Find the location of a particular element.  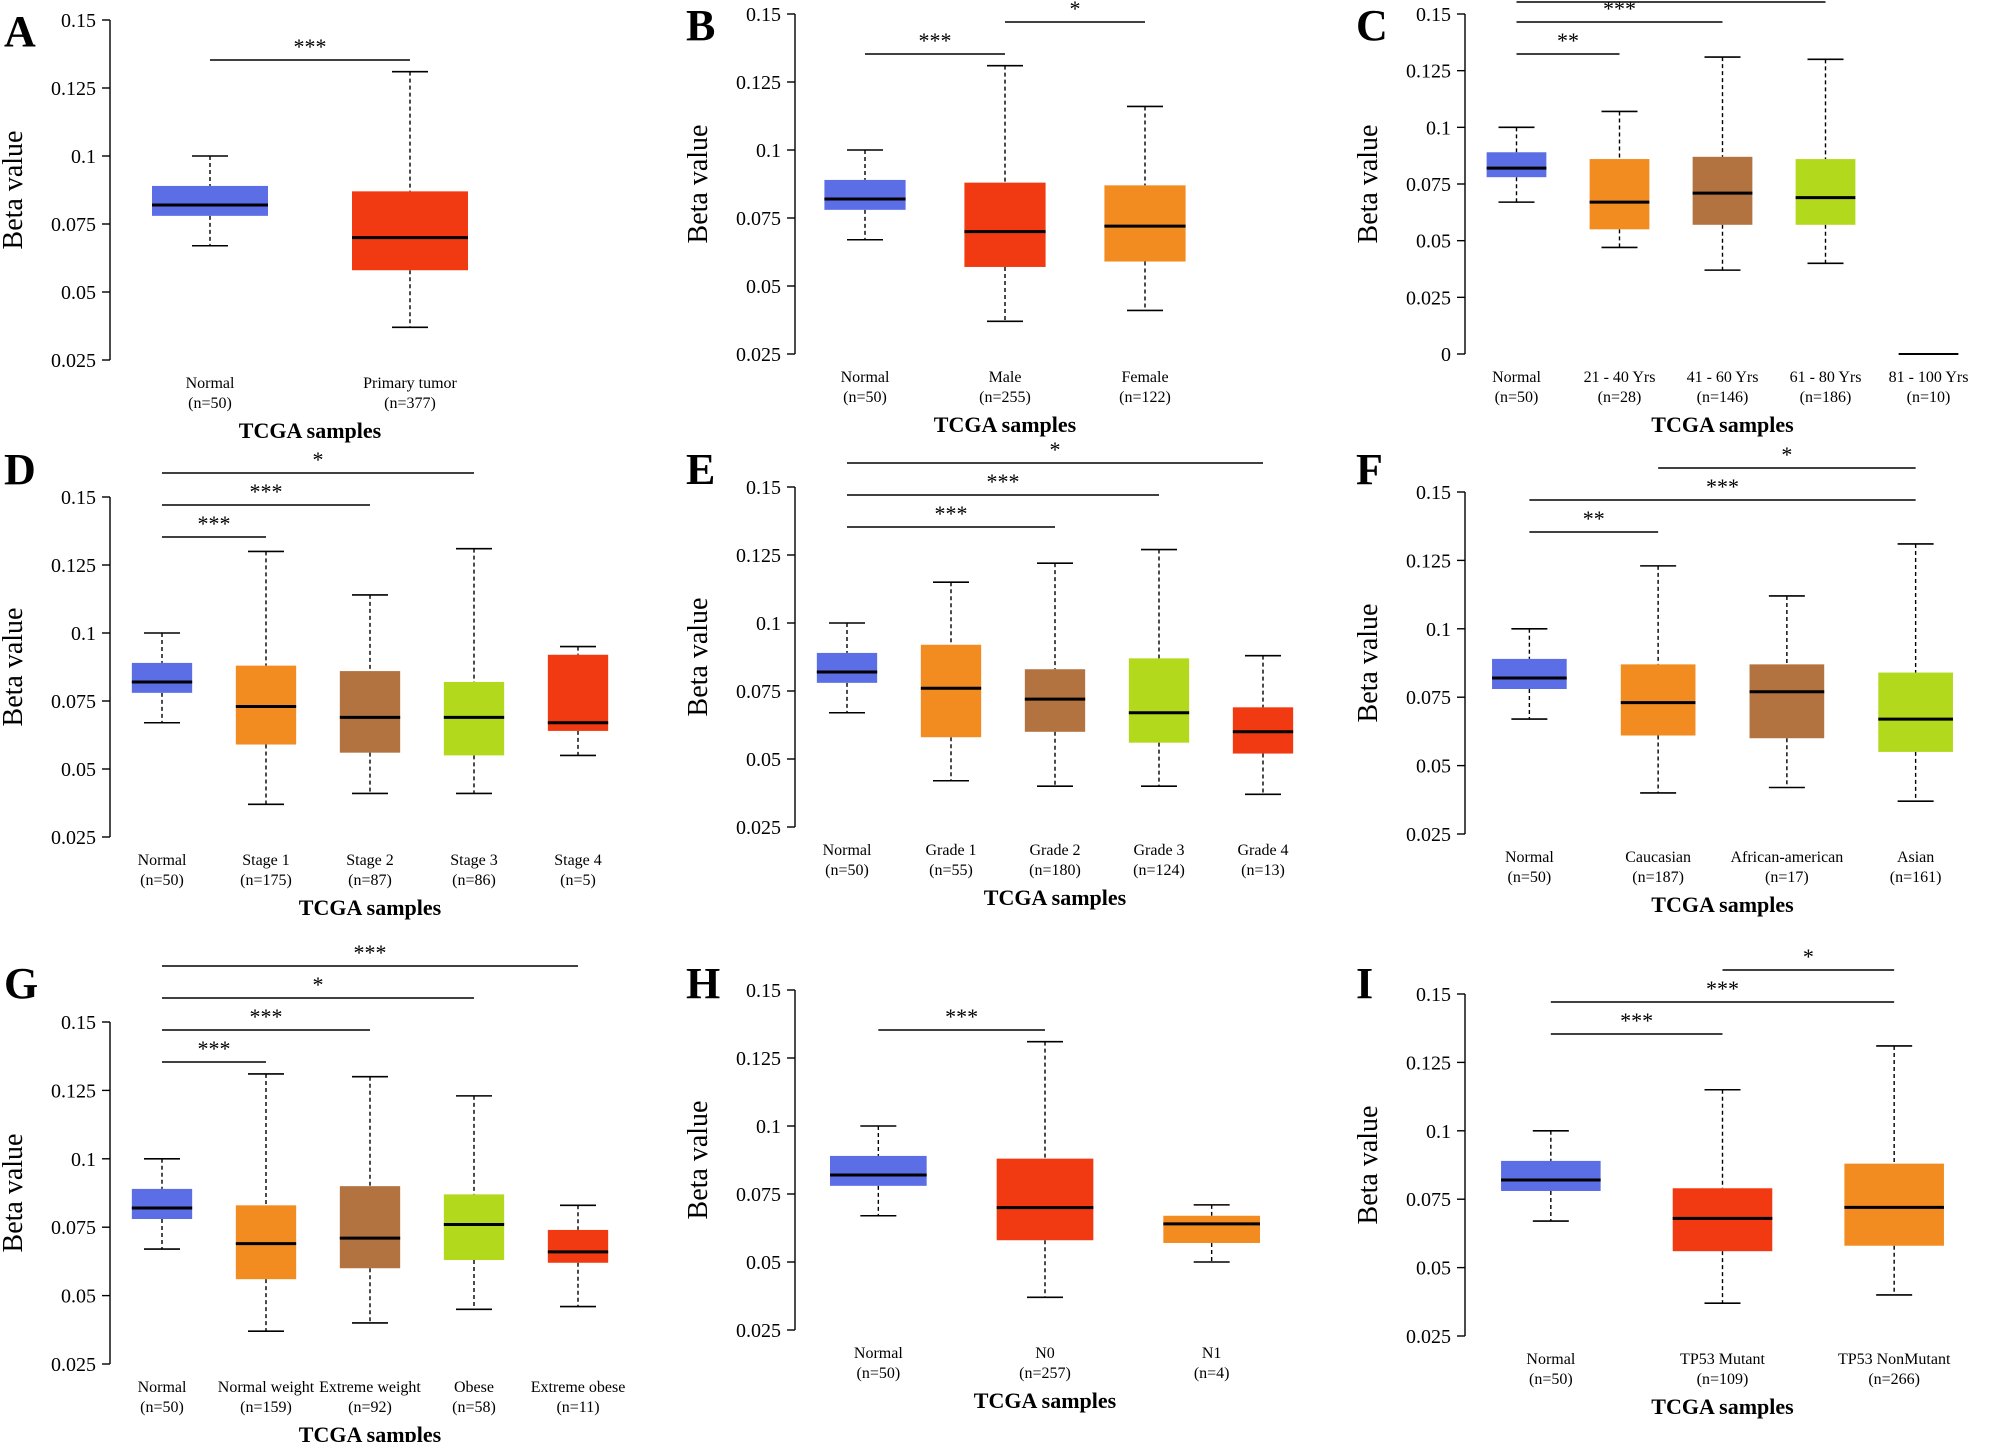

box-21-40-yrs: 21 - 40 Yrs (n=28) is located at coordinates (1619, 258).